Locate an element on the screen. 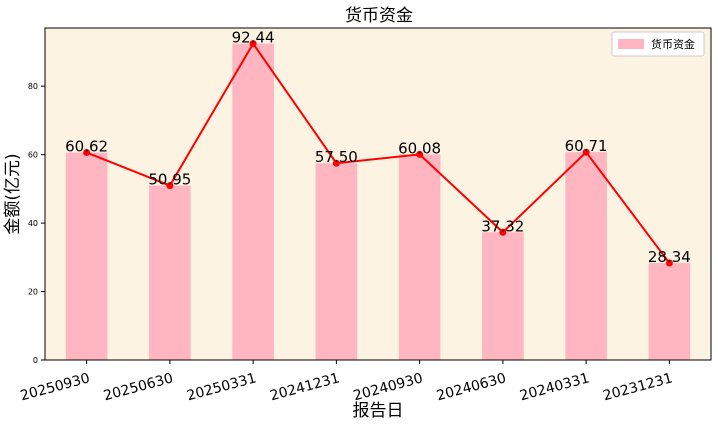  legend-box is located at coordinates (658, 44).